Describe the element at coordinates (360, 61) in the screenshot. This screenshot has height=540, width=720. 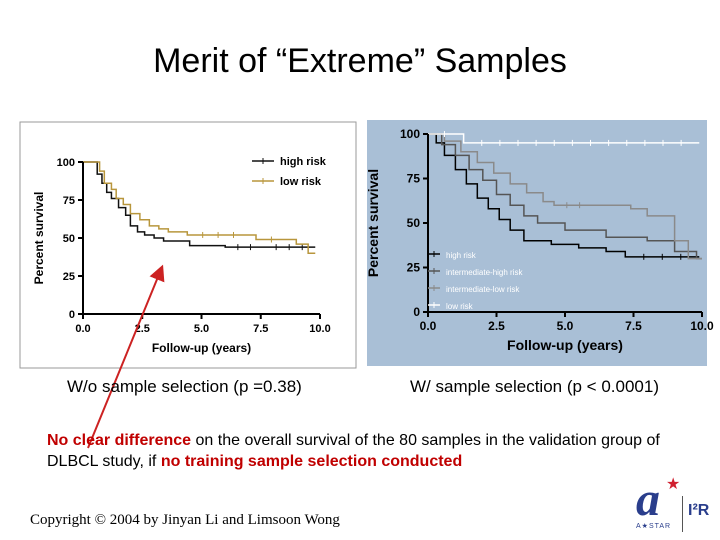
I see `slide-title: Merit of “Extreme” Samples` at that location.